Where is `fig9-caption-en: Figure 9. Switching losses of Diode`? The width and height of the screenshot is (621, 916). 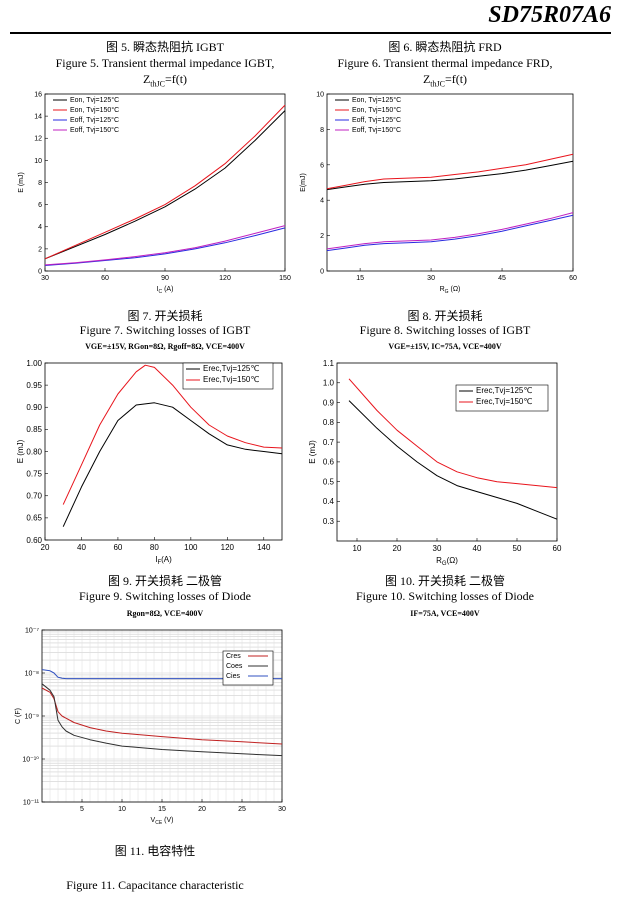 fig9-caption-en: Figure 9. Switching losses of Diode is located at coordinates (165, 596).